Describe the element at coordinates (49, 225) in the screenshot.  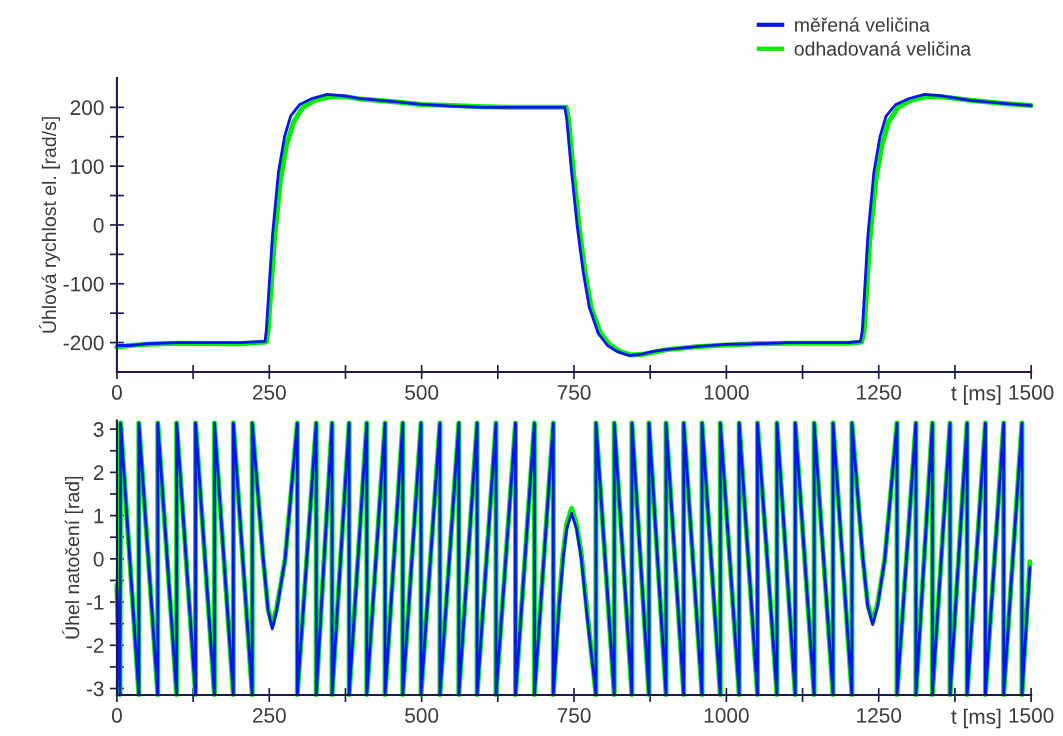
I see `y-axis-title: Úhlová rychlost el. [rad/s]` at that location.